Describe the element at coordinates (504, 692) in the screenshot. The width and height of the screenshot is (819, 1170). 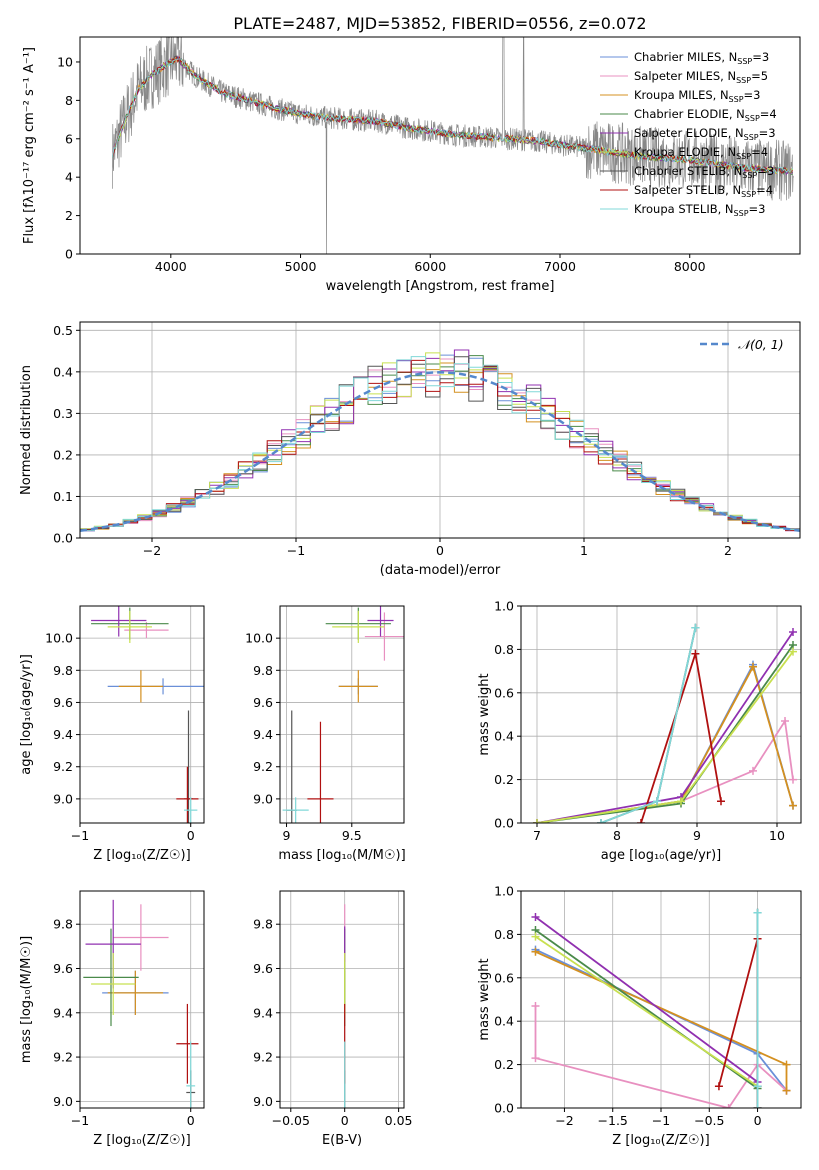
I see `y-tick-label: 0.6` at that location.